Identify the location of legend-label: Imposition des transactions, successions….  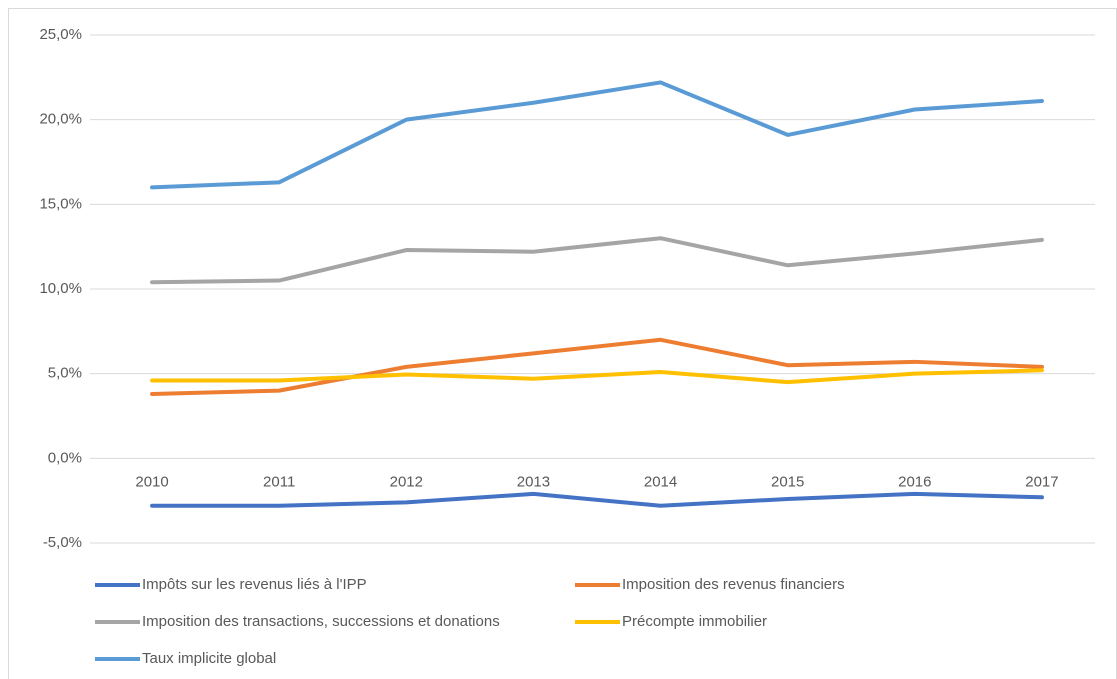
(321, 621).